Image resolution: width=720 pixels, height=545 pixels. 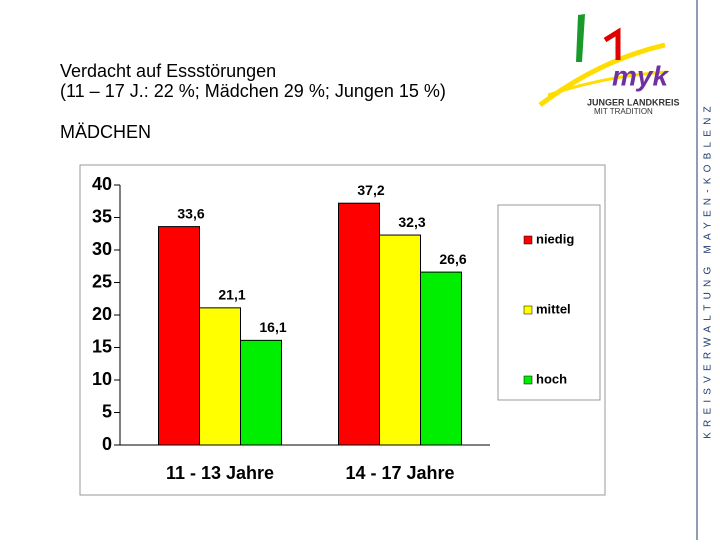 What do you see at coordinates (411, 222) in the screenshot?
I see `value-label: 32,3` at bounding box center [411, 222].